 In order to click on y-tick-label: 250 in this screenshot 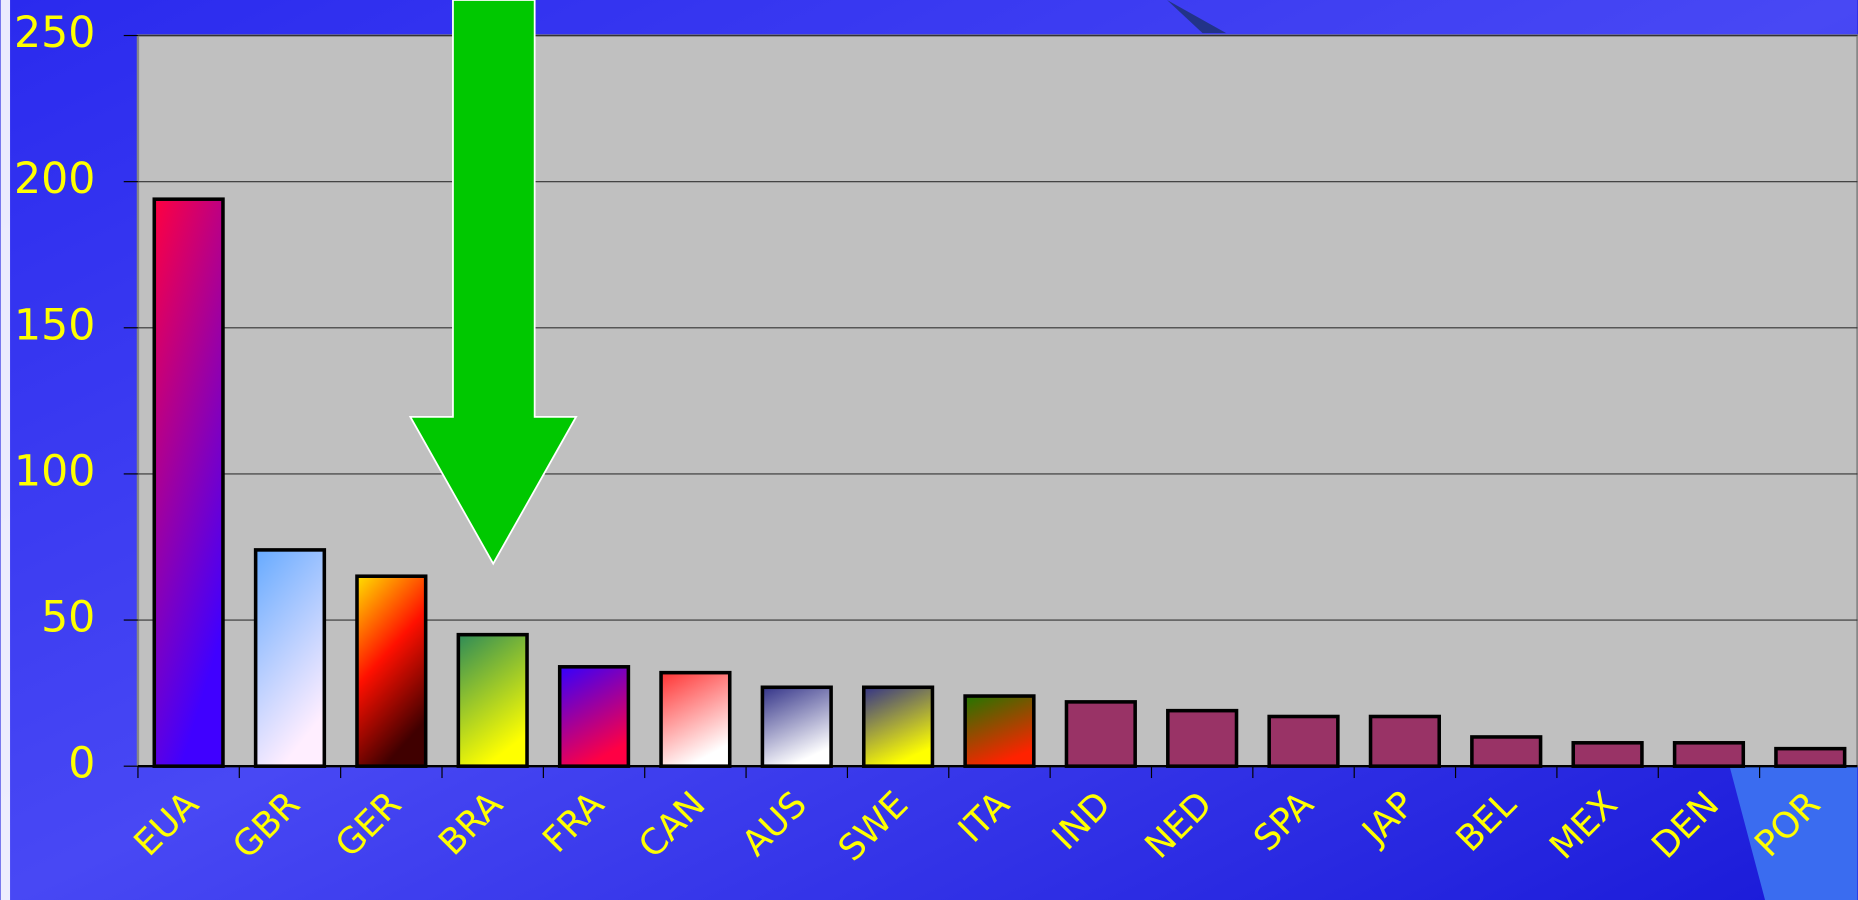, I will do `click(54, 33)`.